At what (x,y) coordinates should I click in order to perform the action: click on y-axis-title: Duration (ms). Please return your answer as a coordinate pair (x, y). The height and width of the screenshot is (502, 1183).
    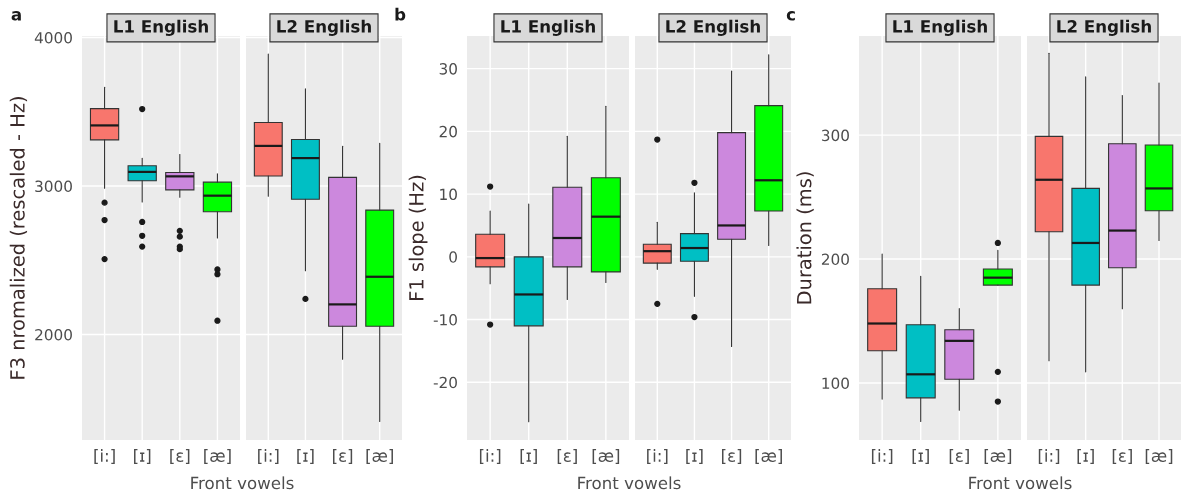
    Looking at the image, I should click on (805, 238).